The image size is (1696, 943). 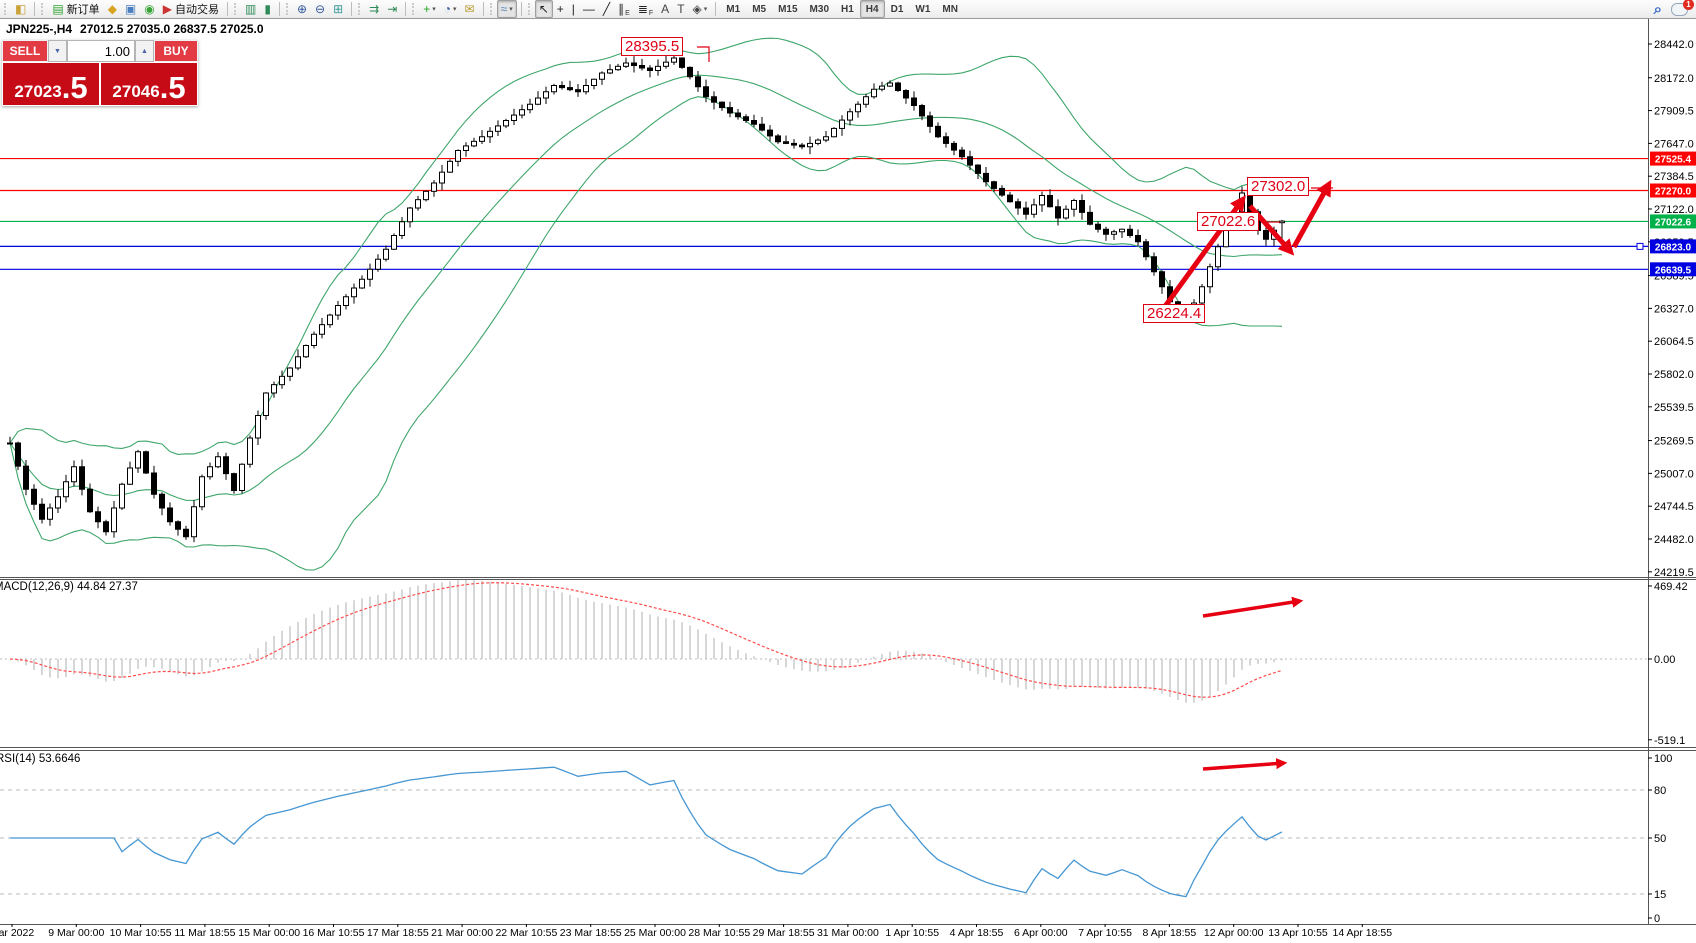 I want to click on text-icon: A, so click(x=665, y=9).